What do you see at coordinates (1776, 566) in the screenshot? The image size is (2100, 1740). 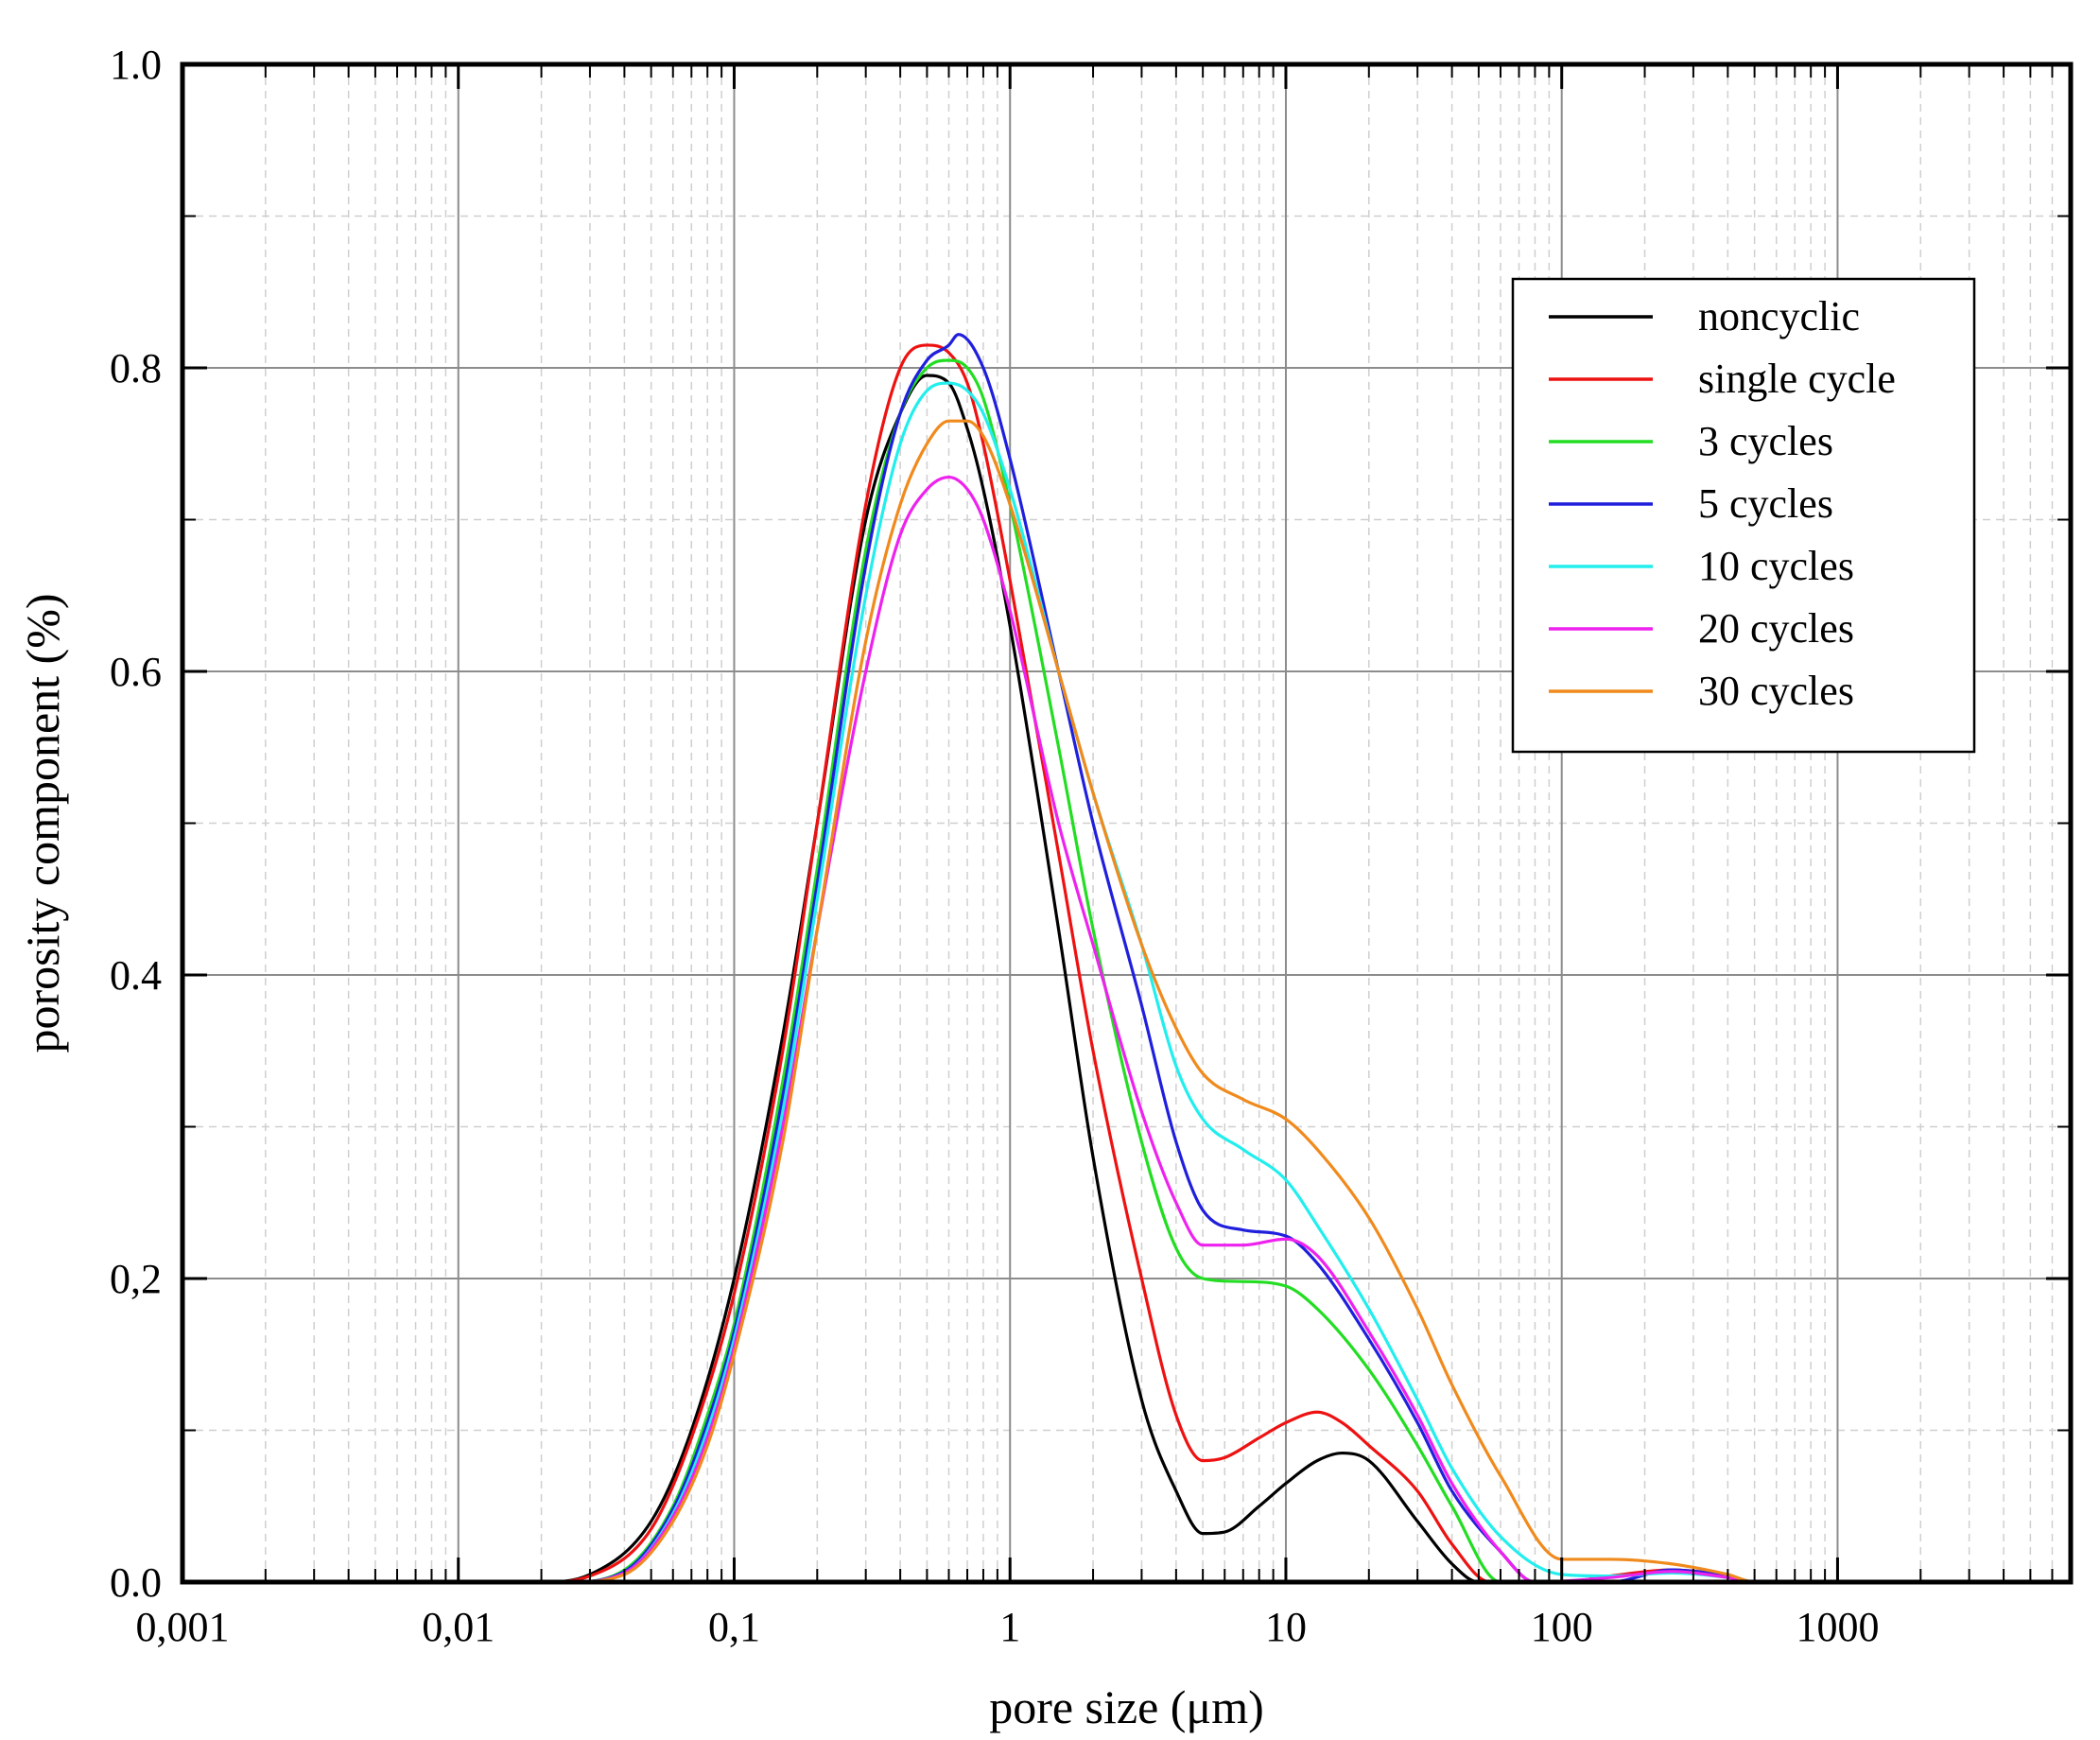 I see `legend-label-10-cycles: 10 cycles` at bounding box center [1776, 566].